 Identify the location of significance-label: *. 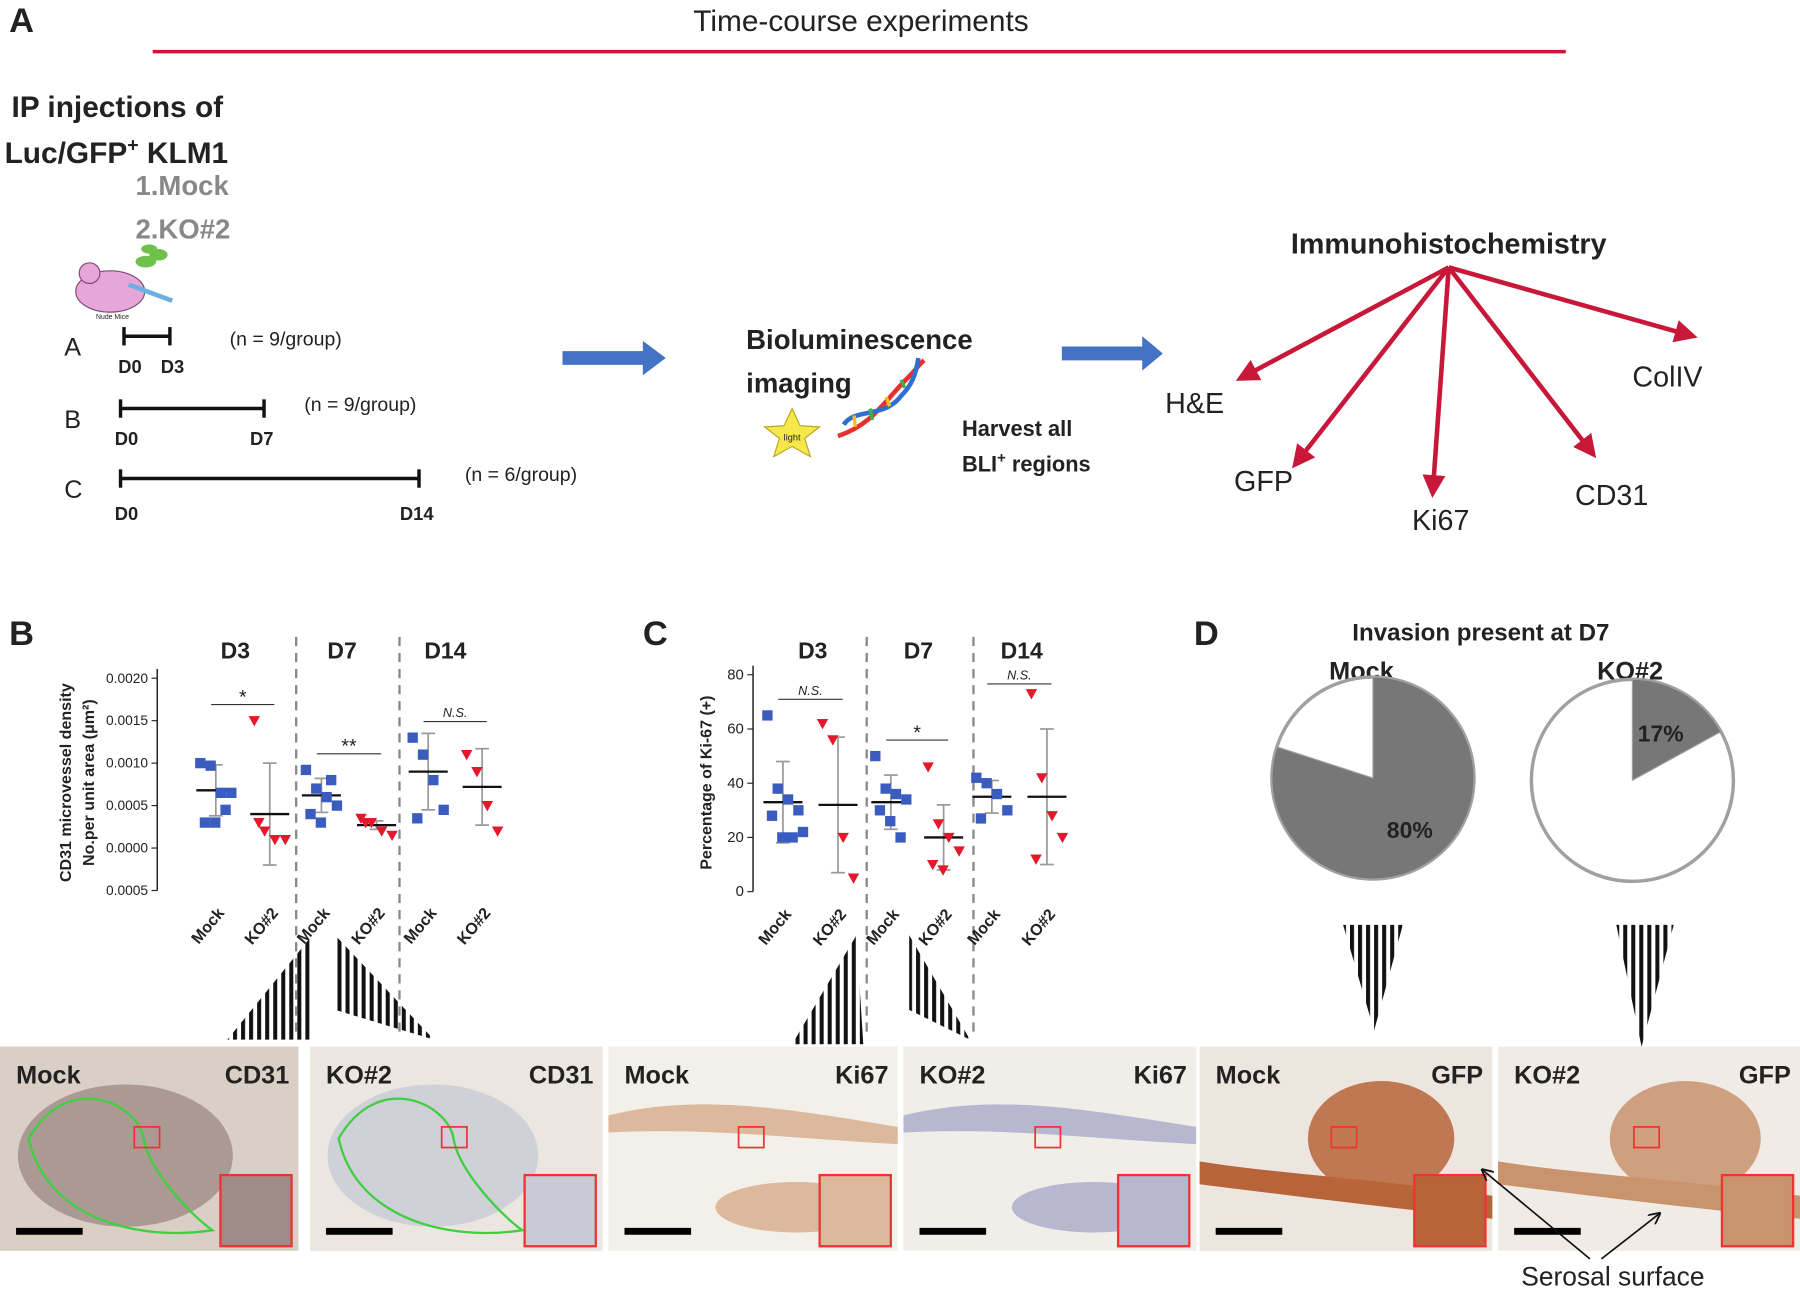
(243, 697).